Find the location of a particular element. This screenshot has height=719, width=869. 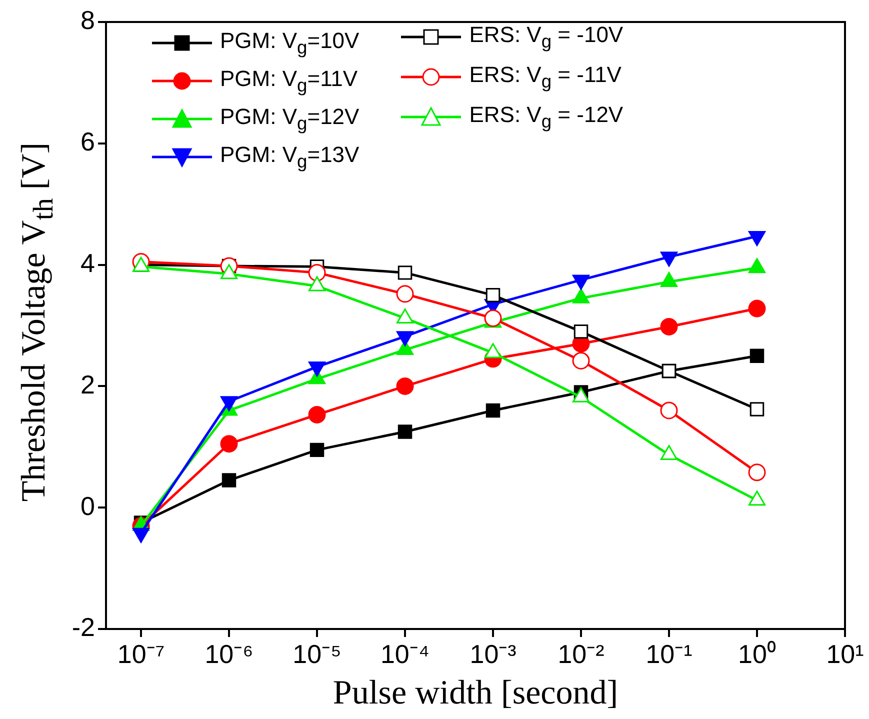

y-tick-label: 6 is located at coordinates (87, 141).